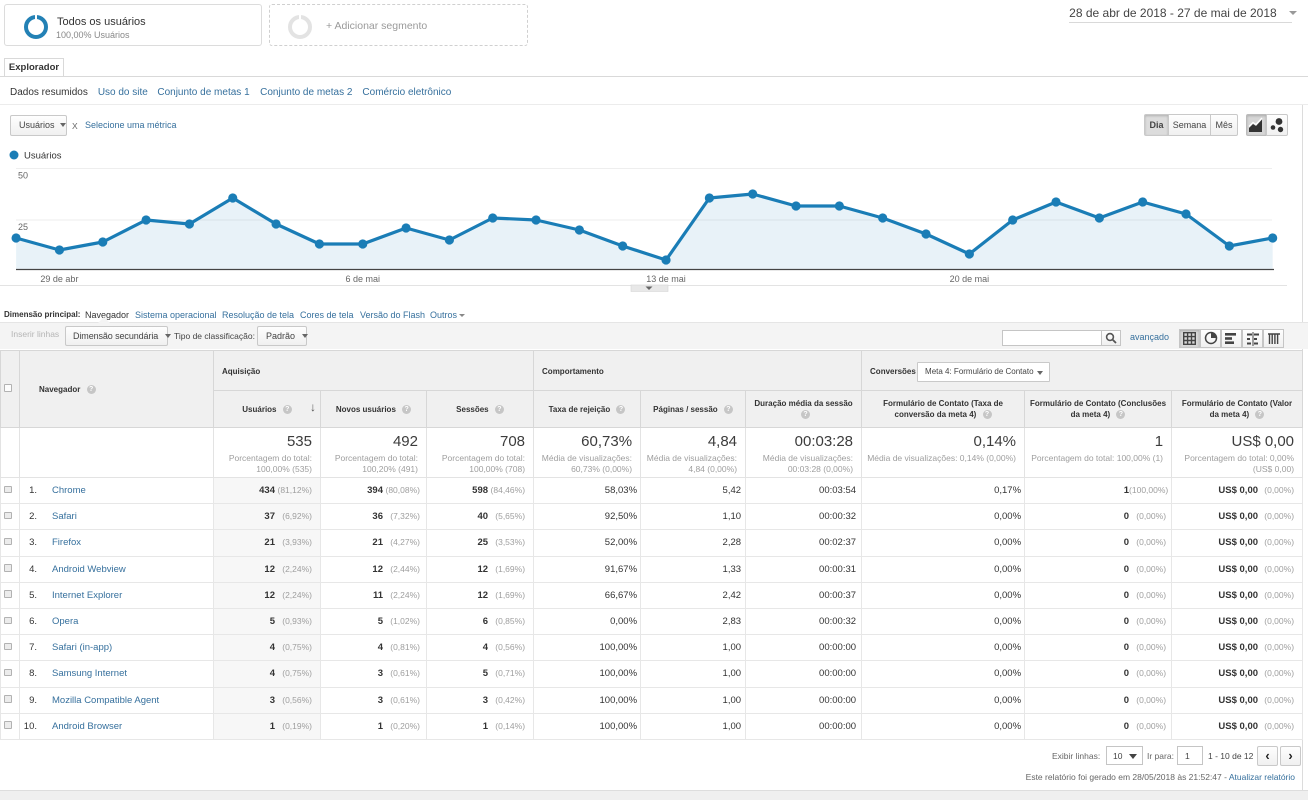  Describe the element at coordinates (23, 176) in the screenshot. I see `svg-text: 50` at that location.